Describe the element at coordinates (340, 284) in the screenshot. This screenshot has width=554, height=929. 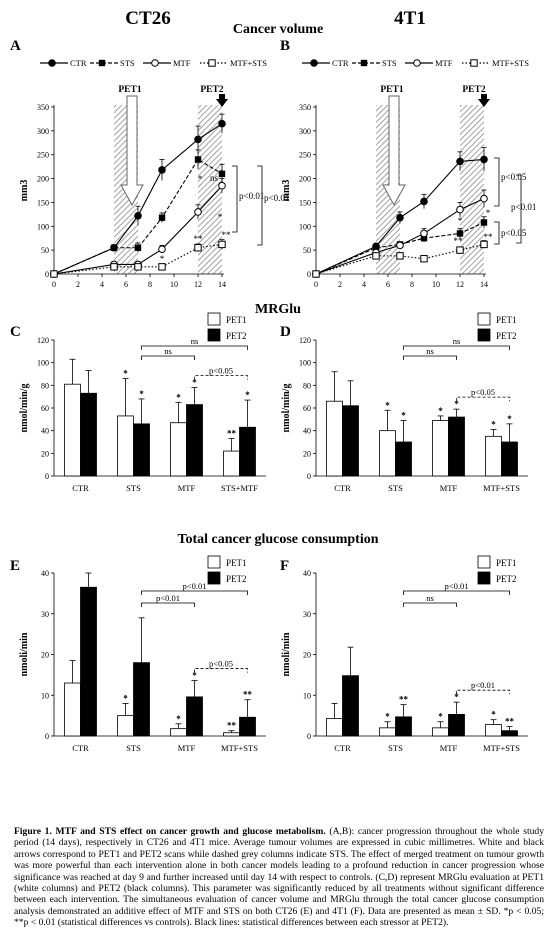
I see `x-tick-label-B-1: 2` at that location.